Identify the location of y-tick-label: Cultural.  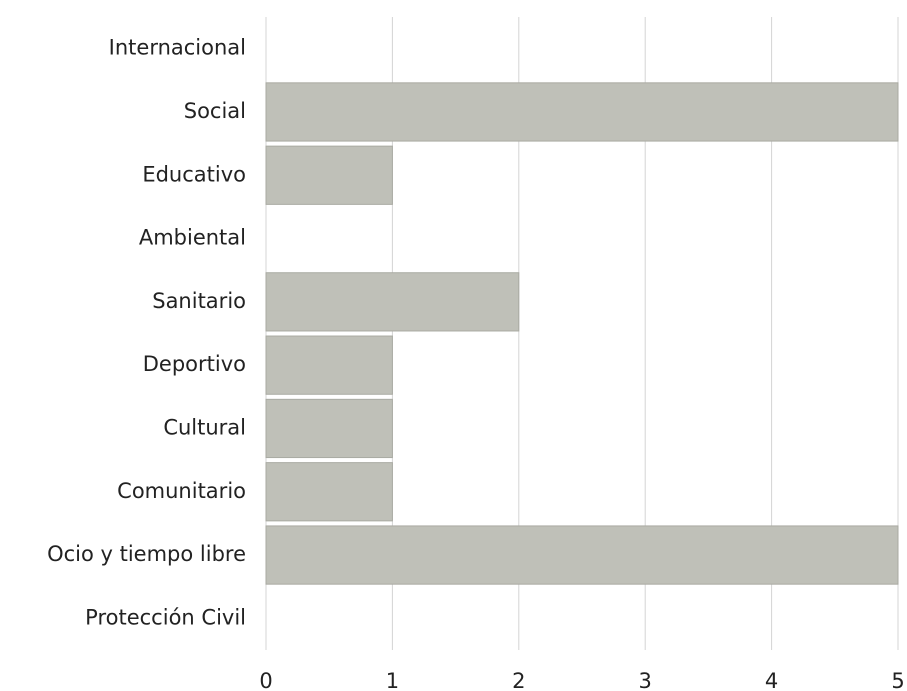
(204, 427).